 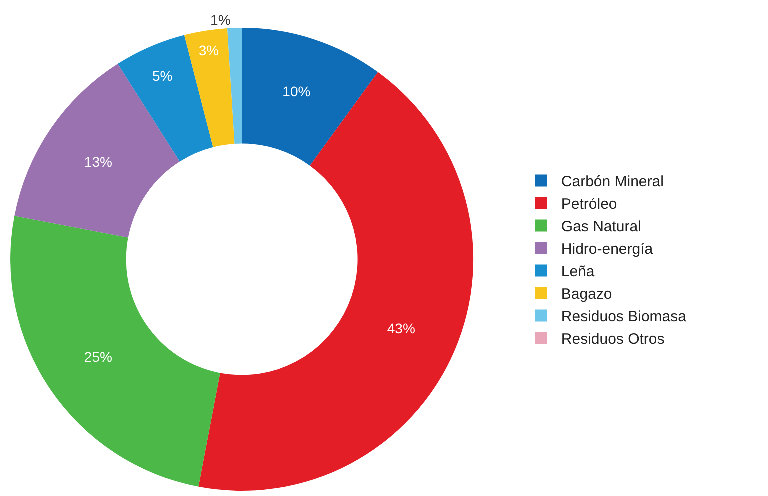 I want to click on legend-label: Residuos Biomasa, so click(x=624, y=317).